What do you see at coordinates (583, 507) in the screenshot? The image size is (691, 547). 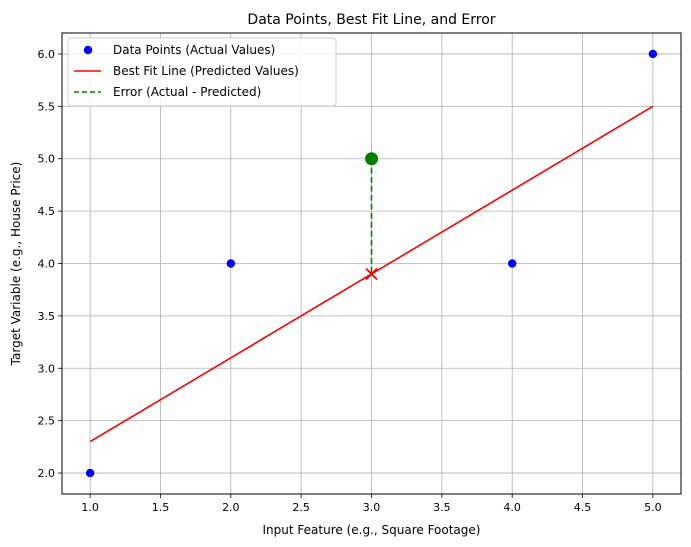 I see `x-tick-label: 4.5` at bounding box center [583, 507].